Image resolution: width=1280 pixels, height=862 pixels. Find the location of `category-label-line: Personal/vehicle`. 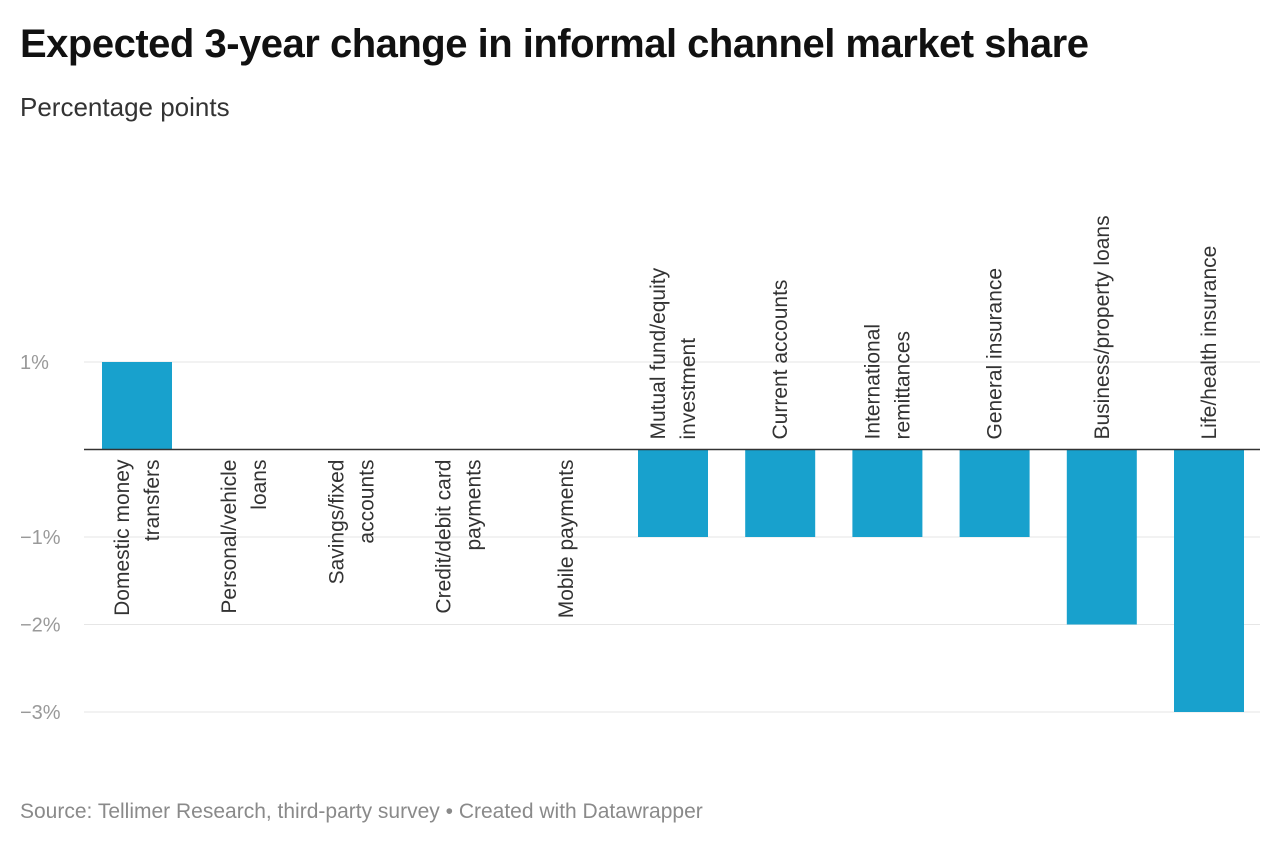

category-label-line: Personal/vehicle is located at coordinates (229, 537).